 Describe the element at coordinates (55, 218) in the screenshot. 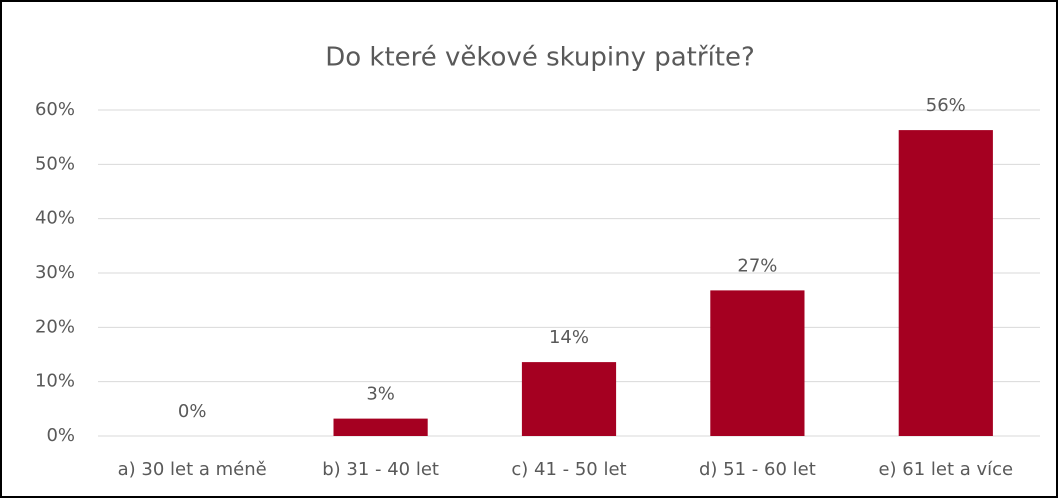

I see `y-tick-label: 40%` at that location.